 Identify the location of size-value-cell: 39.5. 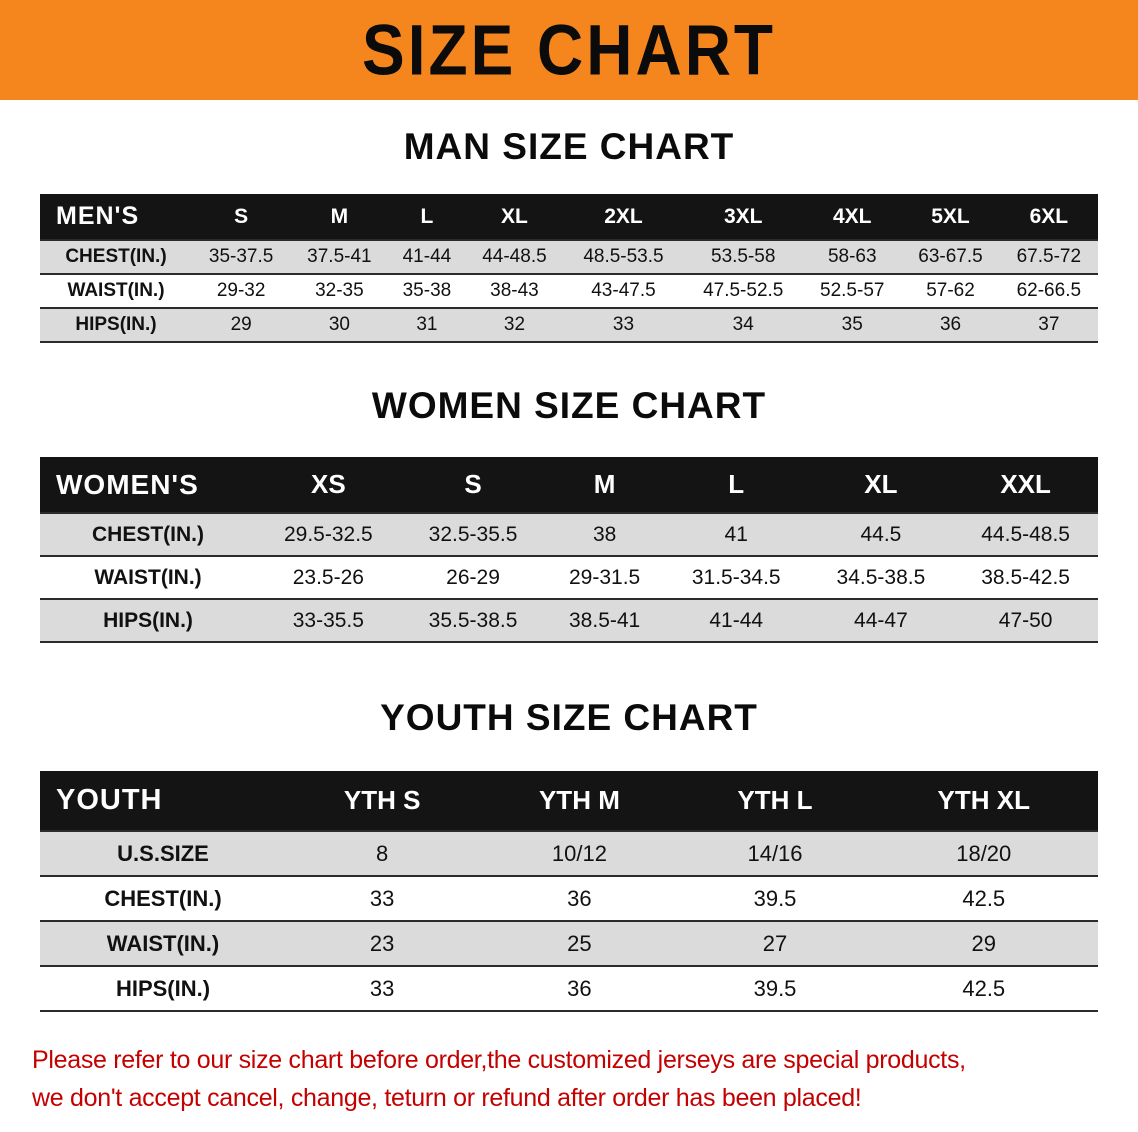
(775, 988).